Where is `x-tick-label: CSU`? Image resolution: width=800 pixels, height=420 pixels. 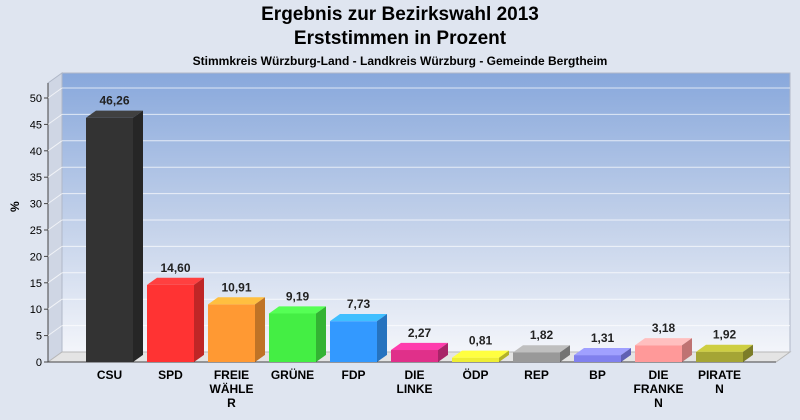
x-tick-label: CSU is located at coordinates (109, 375).